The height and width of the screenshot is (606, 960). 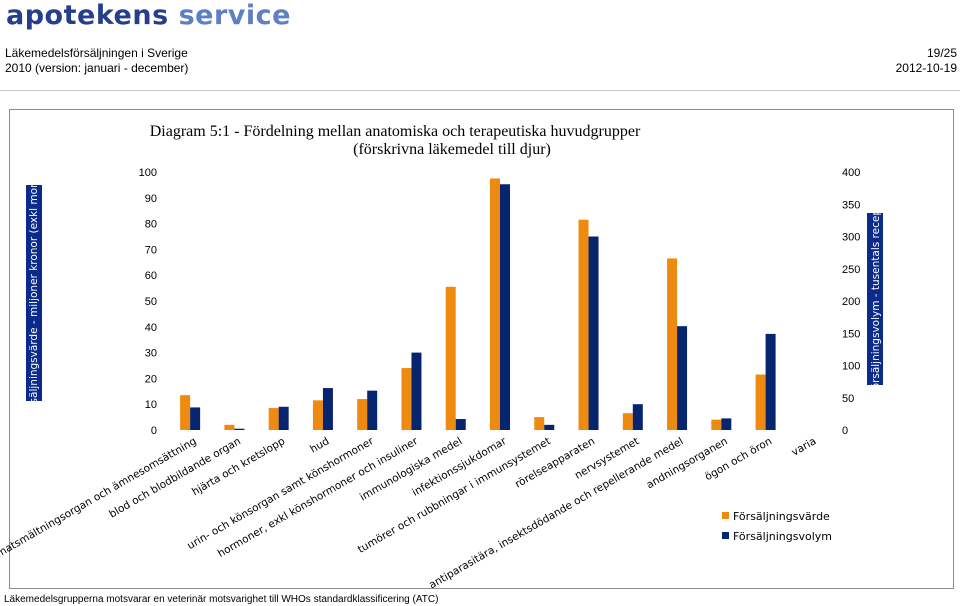 What do you see at coordinates (848, 399) in the screenshot?
I see `y2-tick-label: 50` at bounding box center [848, 399].